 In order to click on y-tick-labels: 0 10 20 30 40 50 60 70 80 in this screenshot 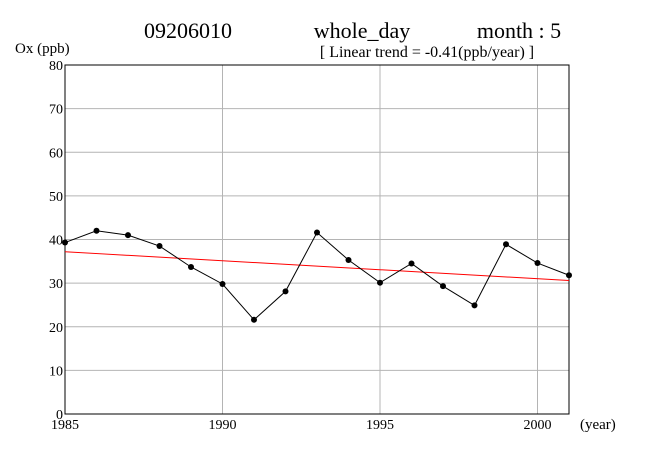, I will do `click(56, 241)`.